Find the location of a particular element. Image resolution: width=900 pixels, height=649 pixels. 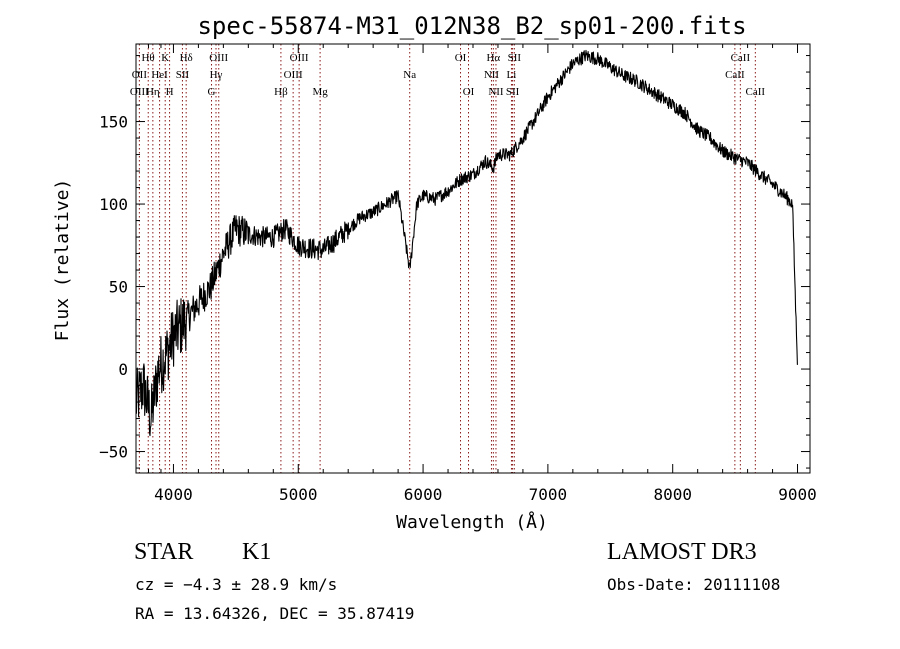

x-tick-label: 9000 is located at coordinates (797, 494).